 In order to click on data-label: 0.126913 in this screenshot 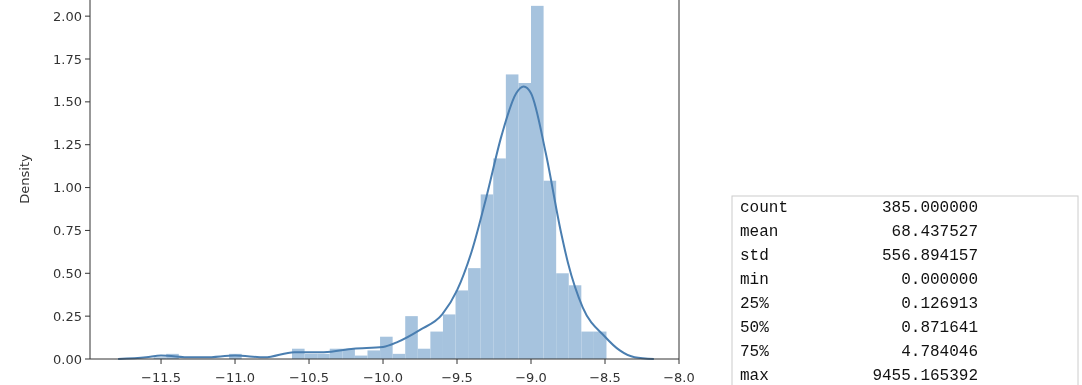, I will do `click(939, 304)`.